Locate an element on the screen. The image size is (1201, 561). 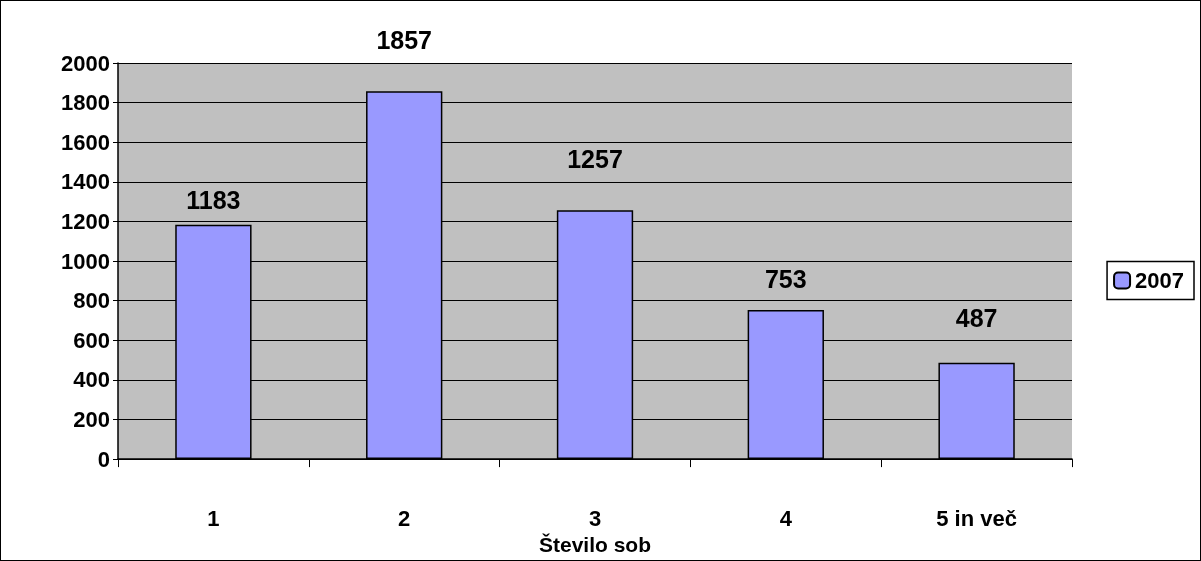
x-tick-label: 5 in več is located at coordinates (976, 518).